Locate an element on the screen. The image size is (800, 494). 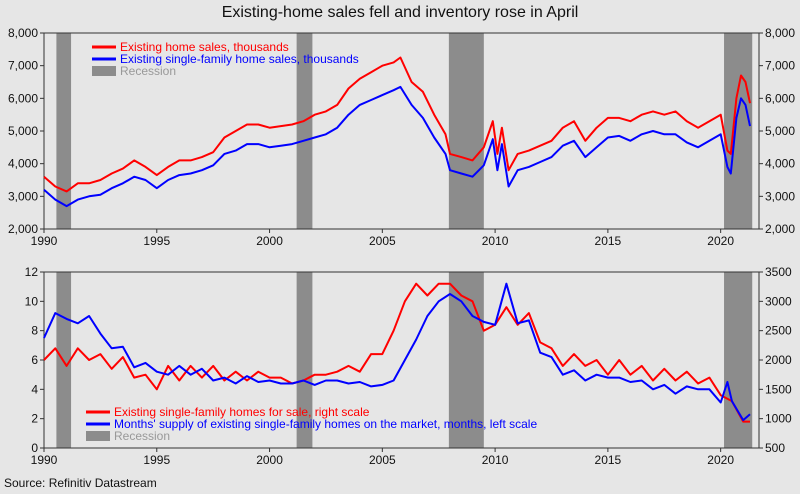
top-x-tick-label: 2005 is located at coordinates (382, 241).